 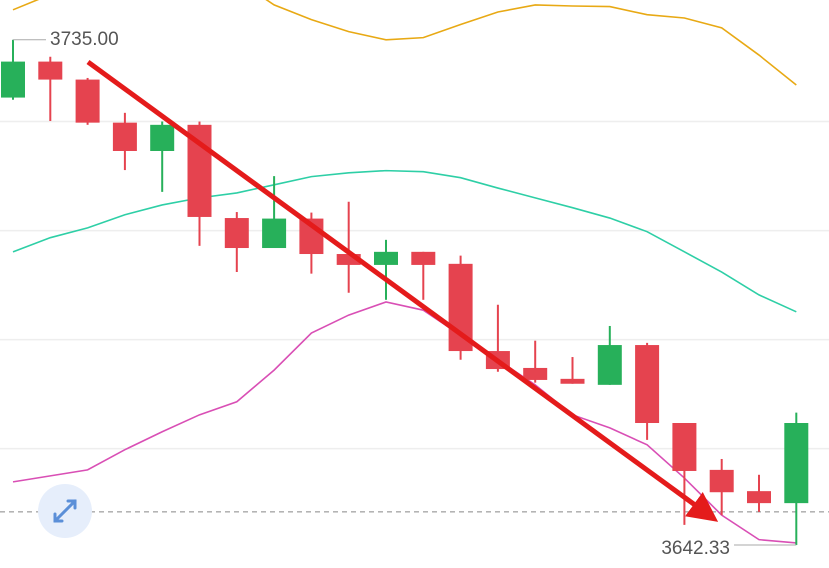 What do you see at coordinates (84, 39) in the screenshot?
I see `high-label: 3735.00` at bounding box center [84, 39].